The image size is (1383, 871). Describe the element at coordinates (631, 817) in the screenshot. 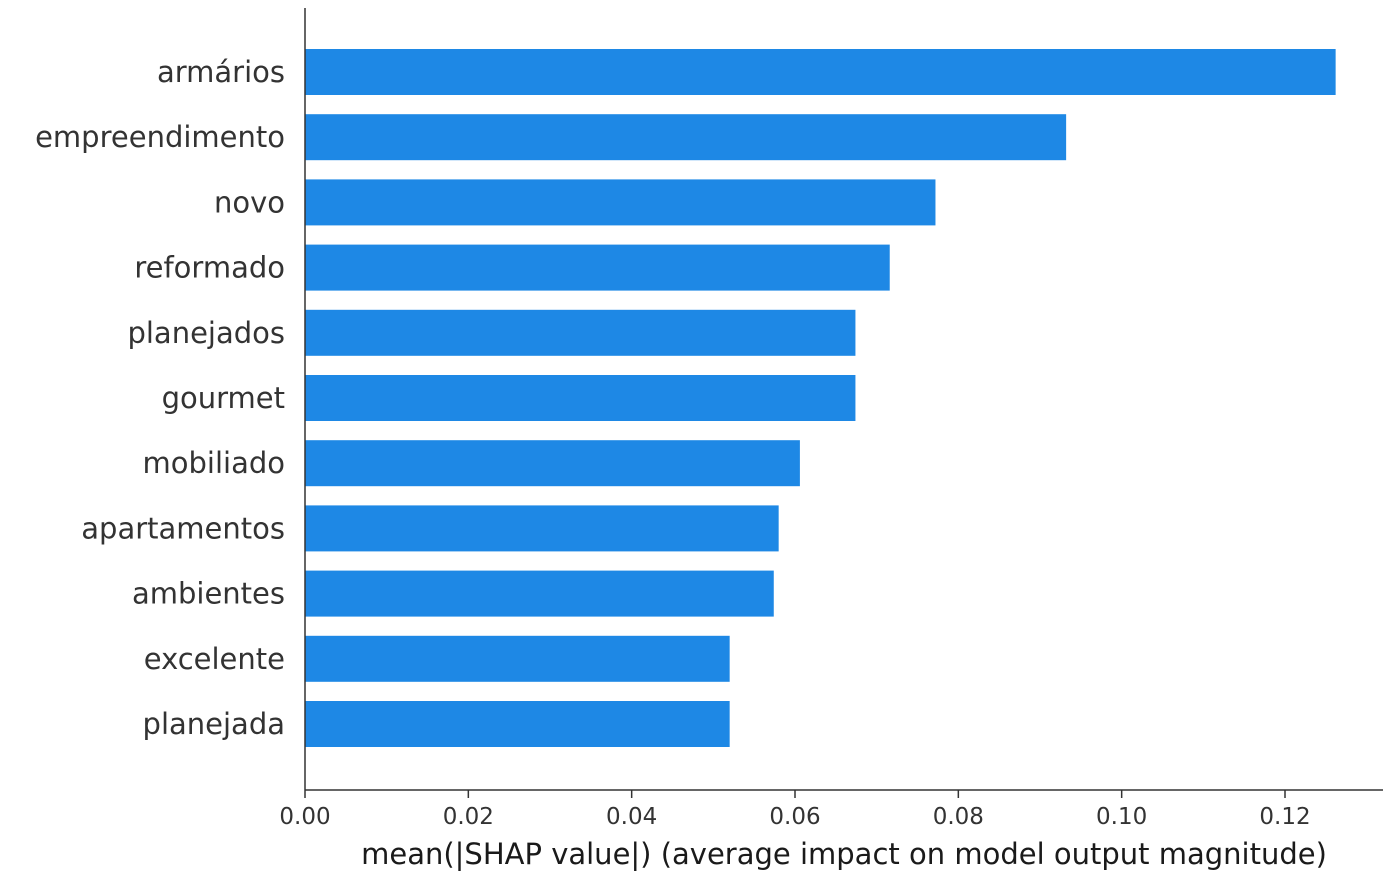

I see `x-tick-label-2: 0.04` at that location.